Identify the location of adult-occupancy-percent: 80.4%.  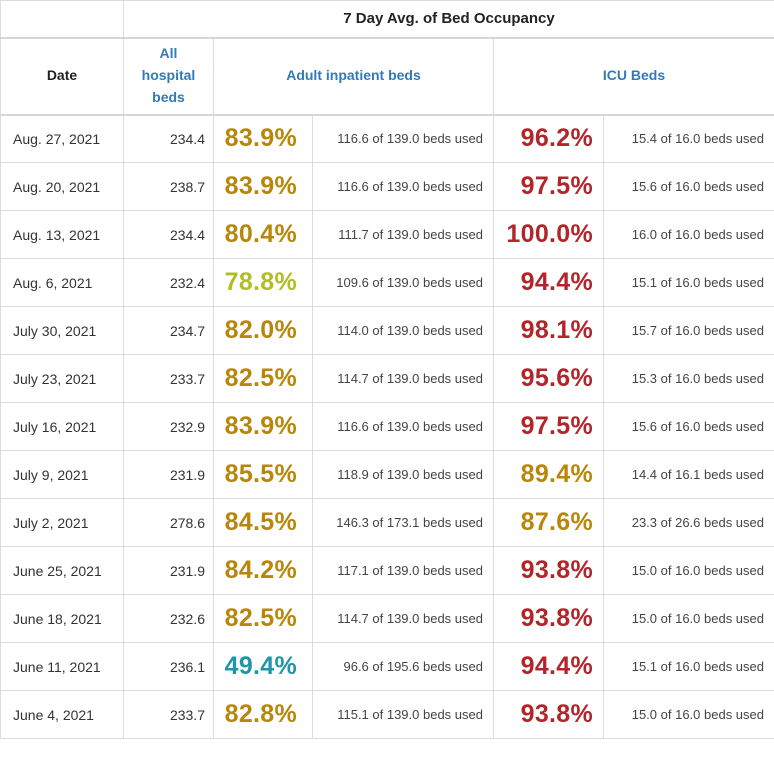
(263, 234).